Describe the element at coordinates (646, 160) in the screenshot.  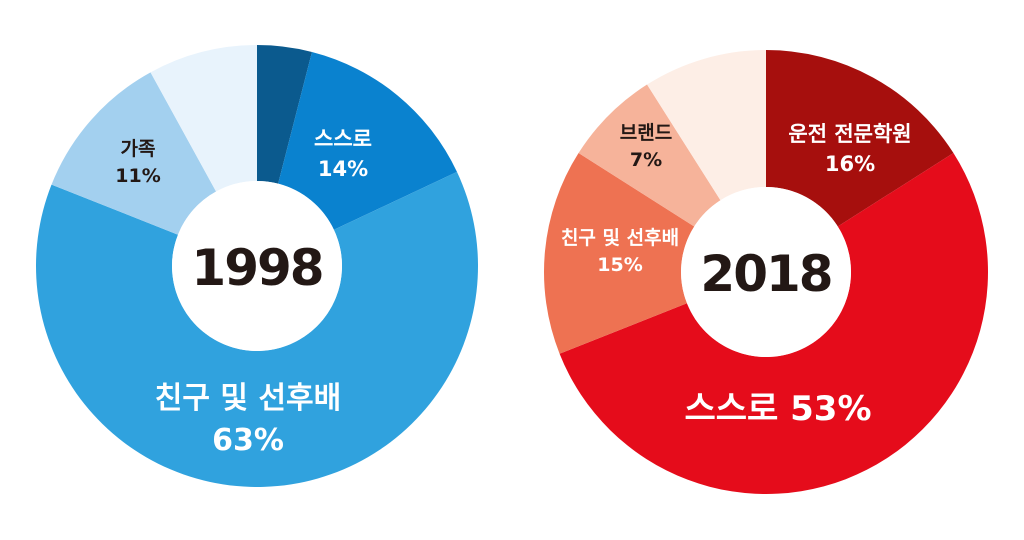
I see `slice-value-label: 7%` at that location.